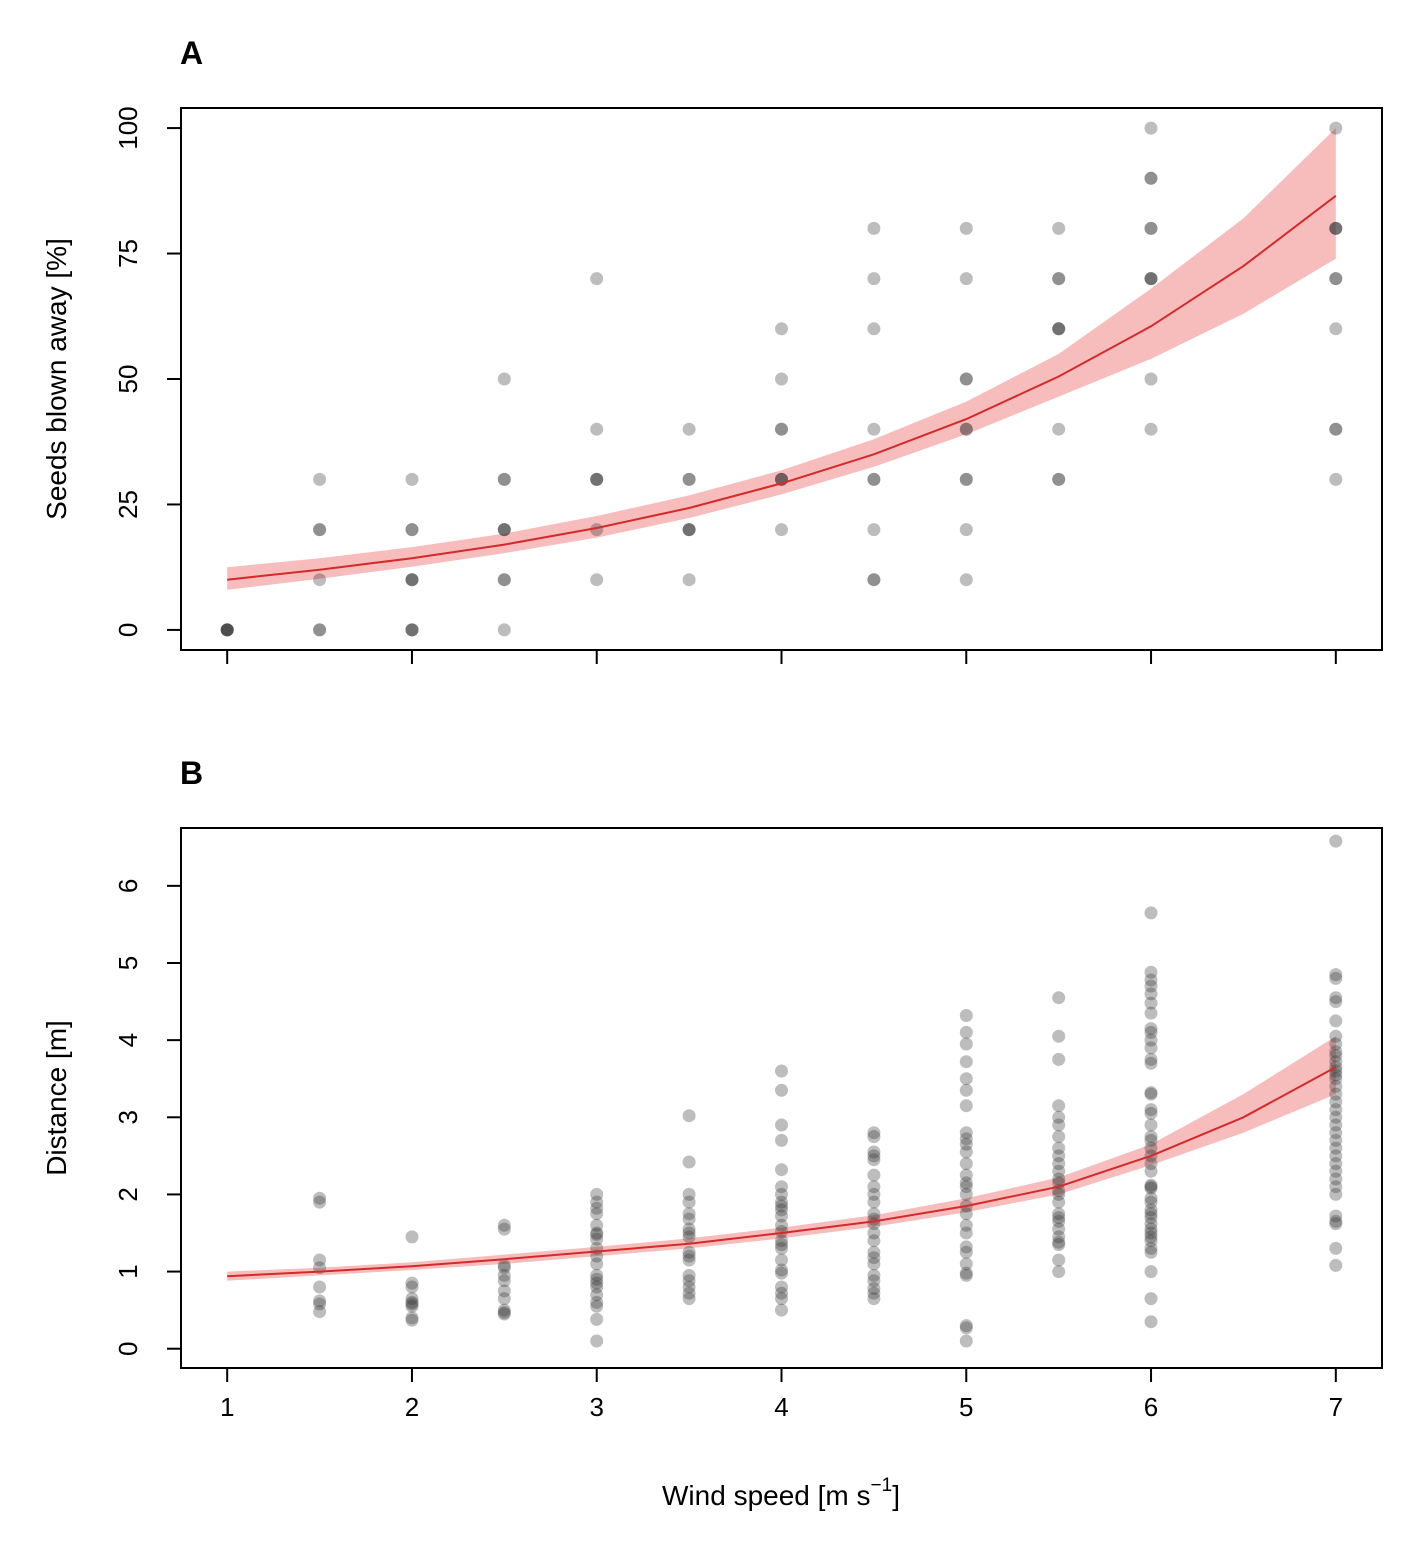  I want to click on y-tick-label: 6, so click(128, 886).